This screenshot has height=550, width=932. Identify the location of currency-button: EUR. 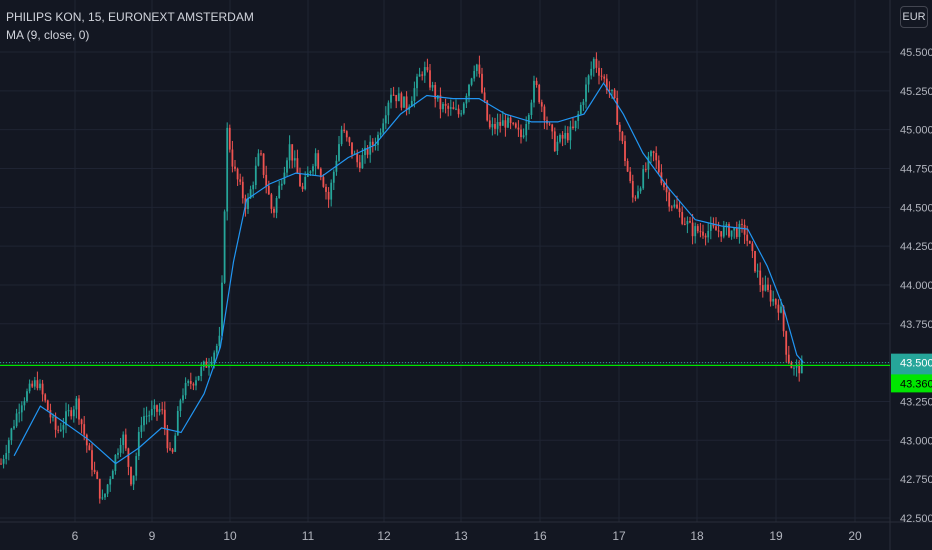
(914, 17).